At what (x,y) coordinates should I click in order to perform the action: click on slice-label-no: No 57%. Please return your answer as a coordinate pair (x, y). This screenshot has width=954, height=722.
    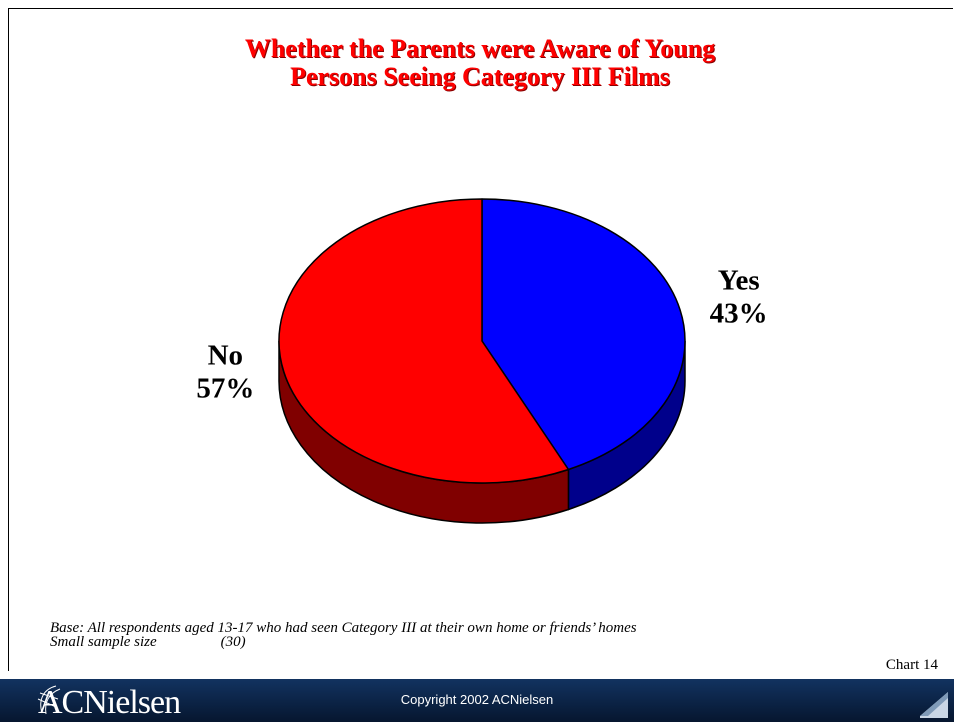
    Looking at the image, I should click on (225, 372).